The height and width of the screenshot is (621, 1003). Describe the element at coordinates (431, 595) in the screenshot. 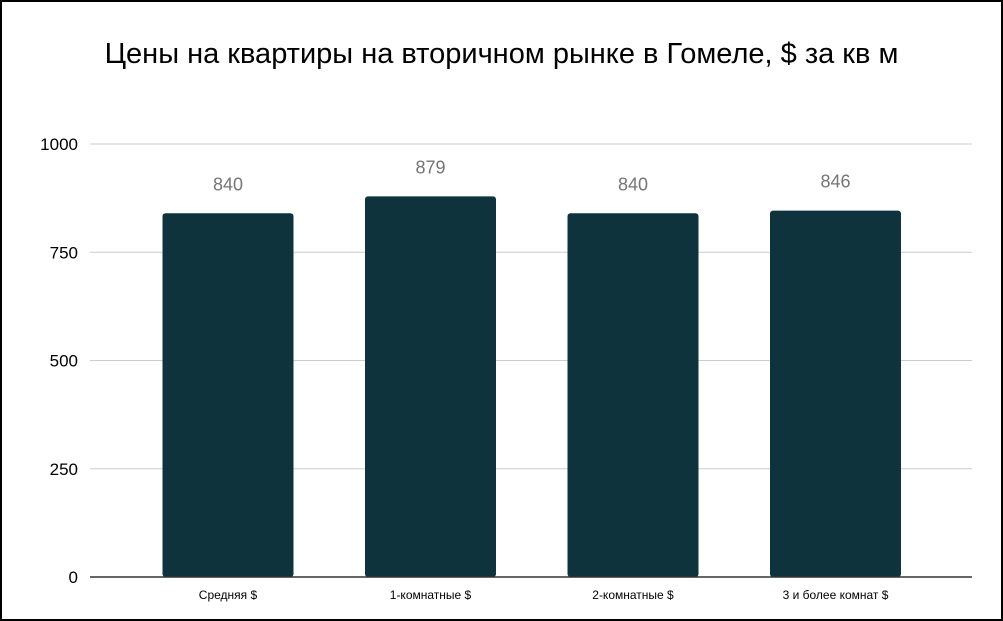

I see `x-tick-label: 1-комнатные $` at that location.